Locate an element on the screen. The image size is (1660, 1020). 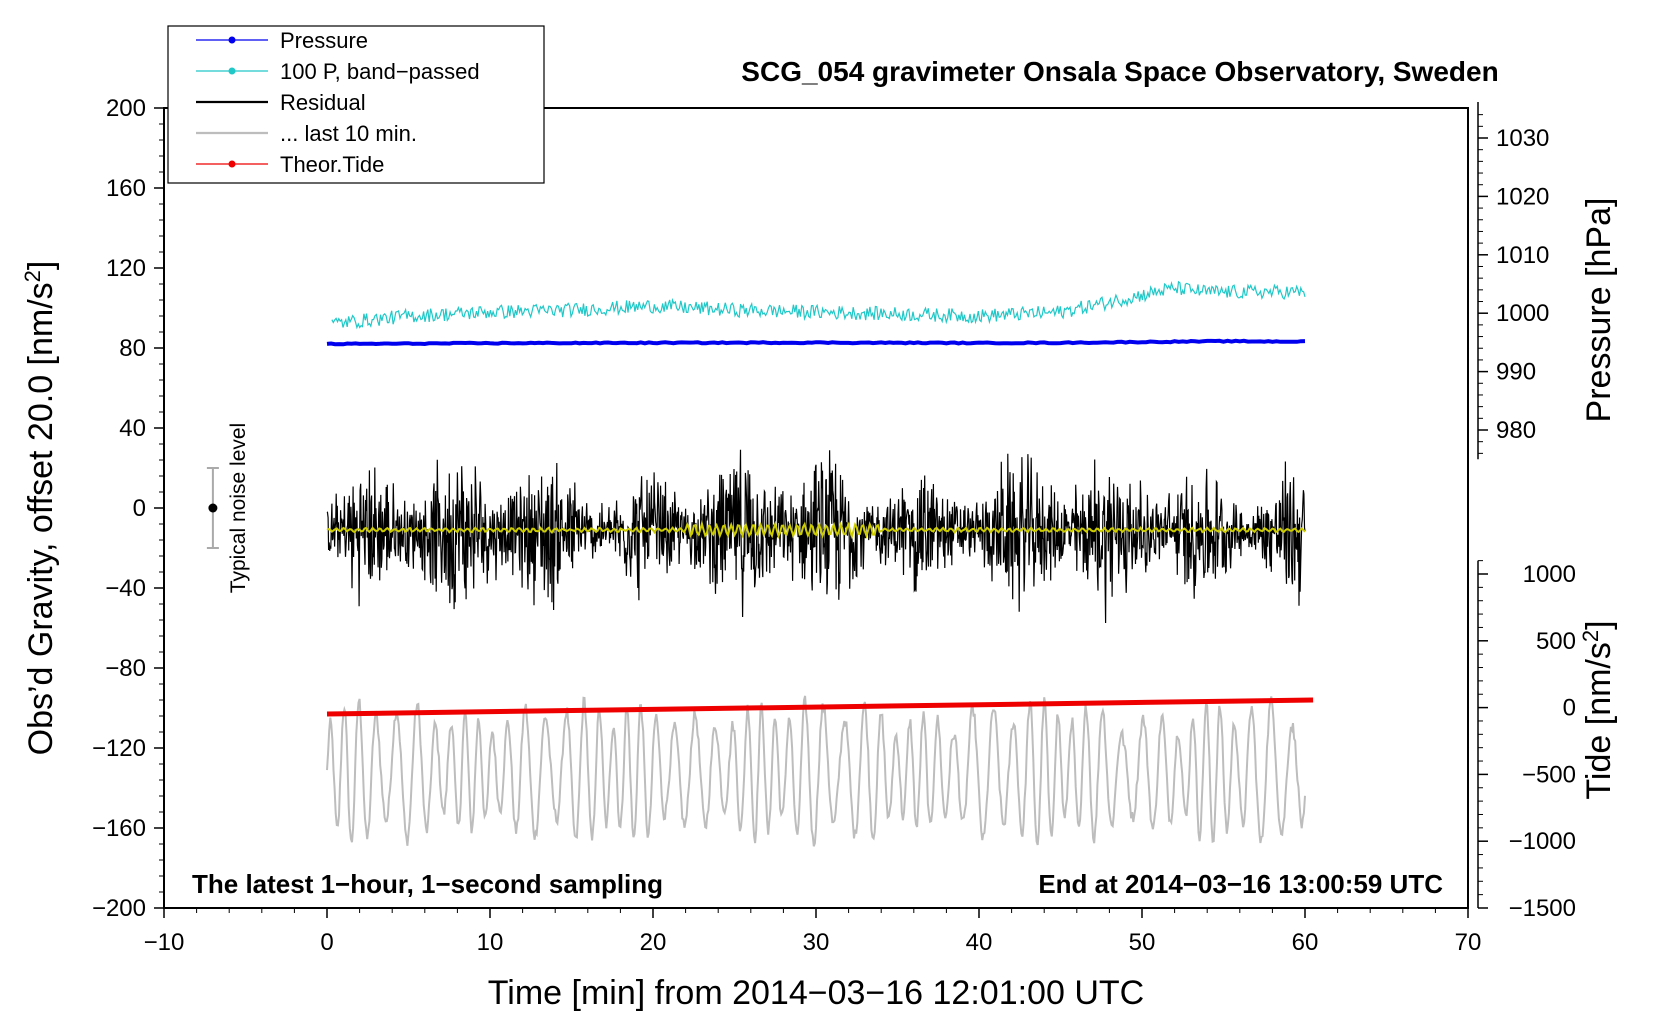
x-tick-label-2: 10 is located at coordinates (490, 942).